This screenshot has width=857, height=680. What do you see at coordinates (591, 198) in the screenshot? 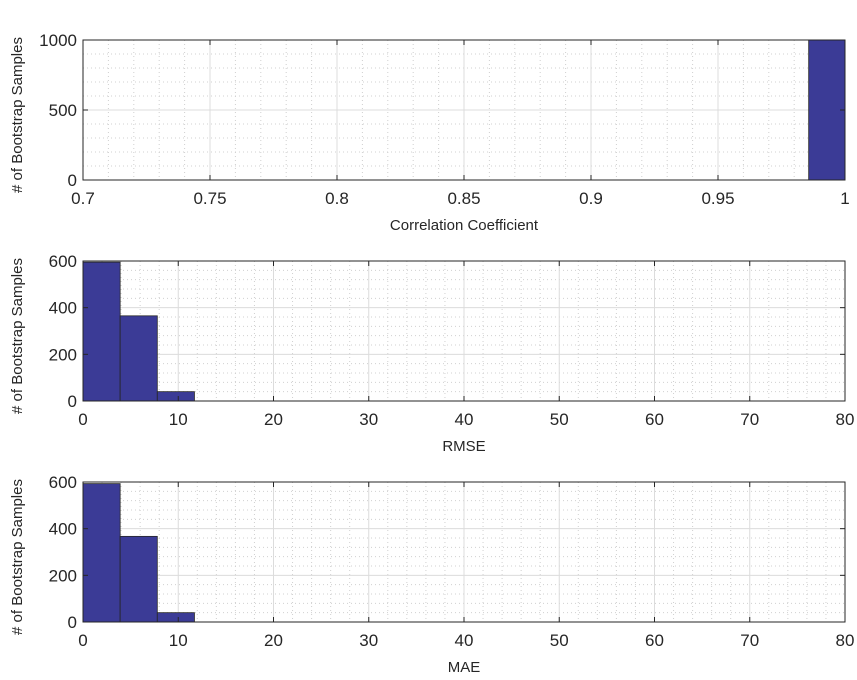
I see `x-tick-label: 0.9` at bounding box center [591, 198].